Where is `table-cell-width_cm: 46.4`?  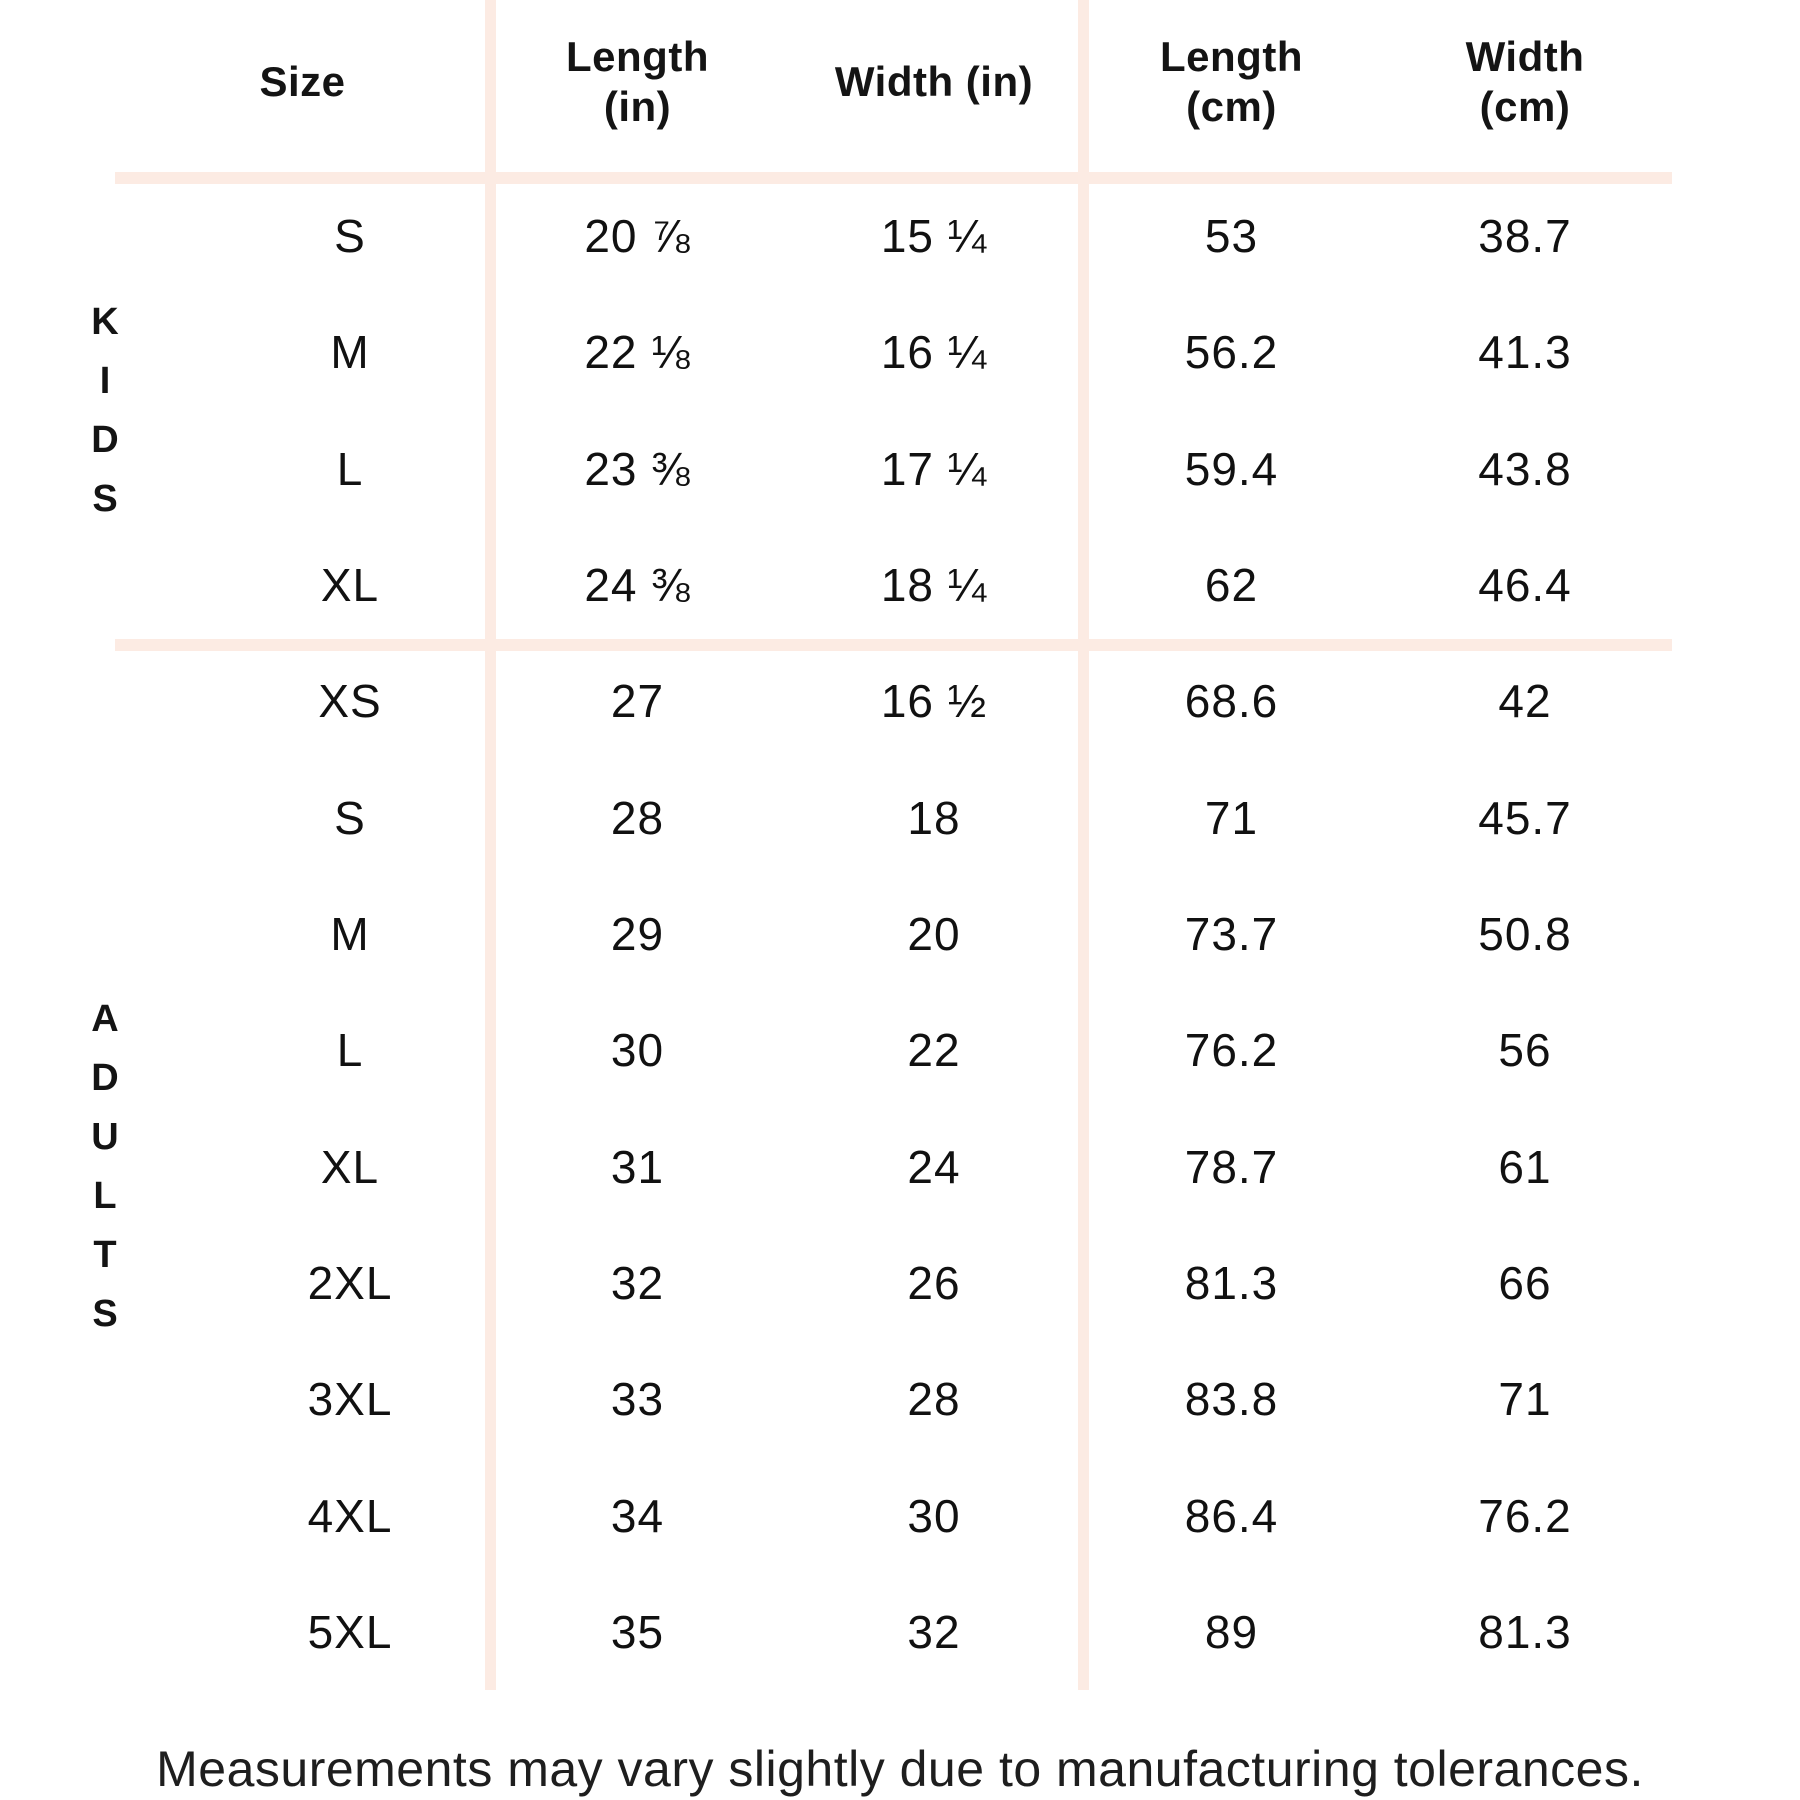
table-cell-width_cm: 46.4 is located at coordinates (1525, 585).